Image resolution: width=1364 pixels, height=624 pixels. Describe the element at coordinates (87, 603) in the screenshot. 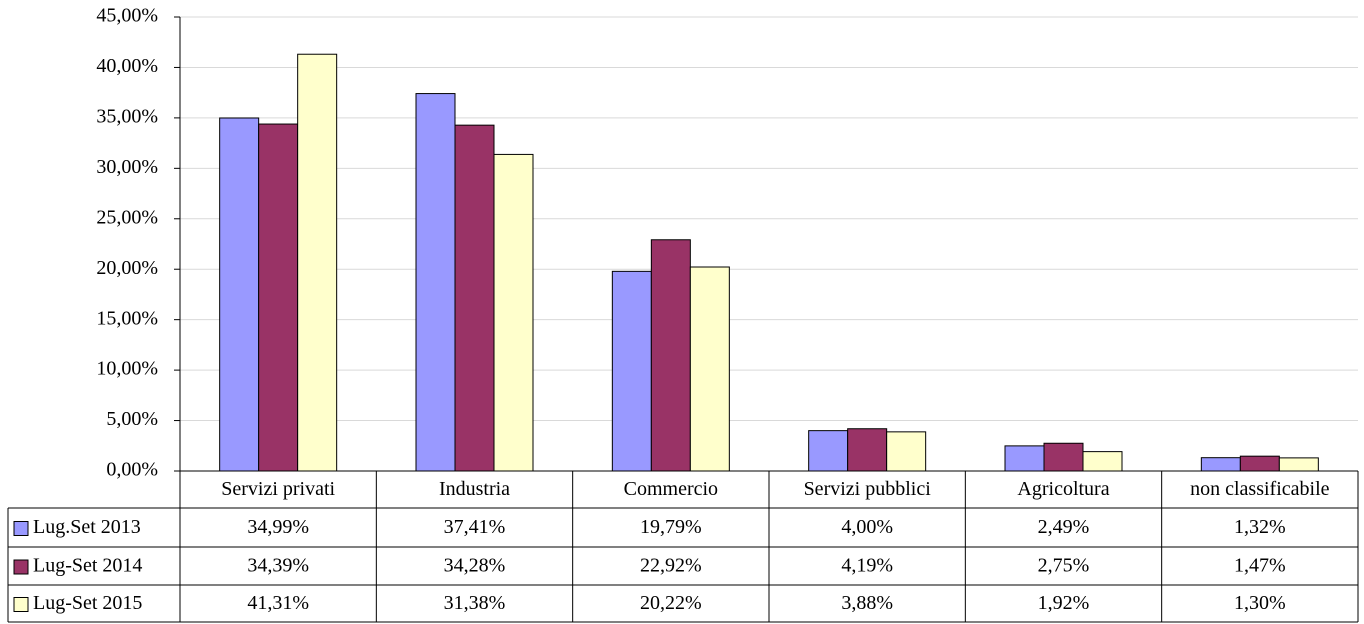

I see `legend-label: Lug-Set 2015` at that location.